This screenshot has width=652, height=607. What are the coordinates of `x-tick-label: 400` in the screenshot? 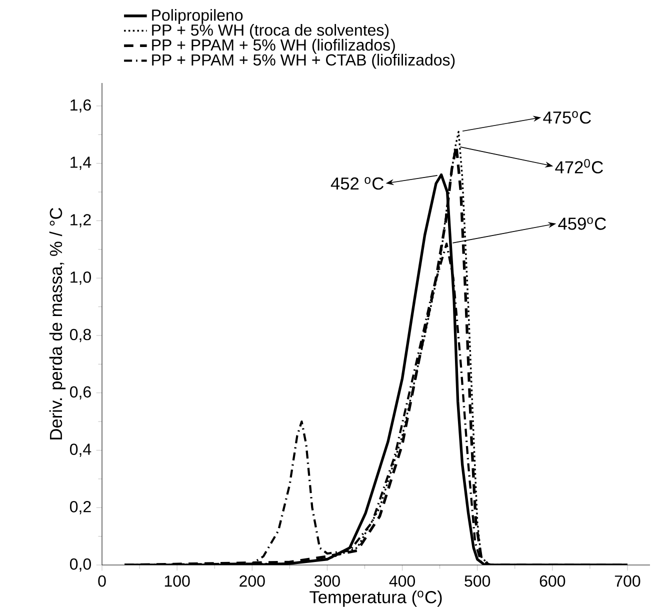 It's located at (402, 581).